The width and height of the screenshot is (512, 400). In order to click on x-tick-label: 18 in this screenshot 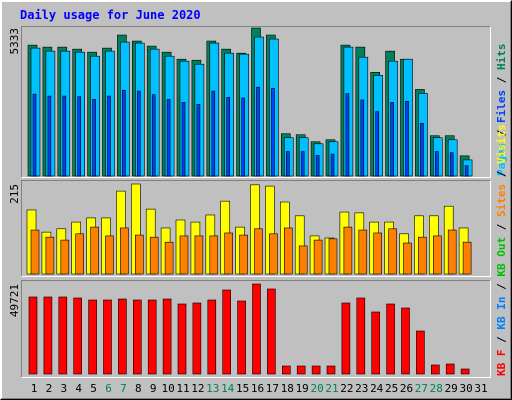, I will do `click(287, 388)`.